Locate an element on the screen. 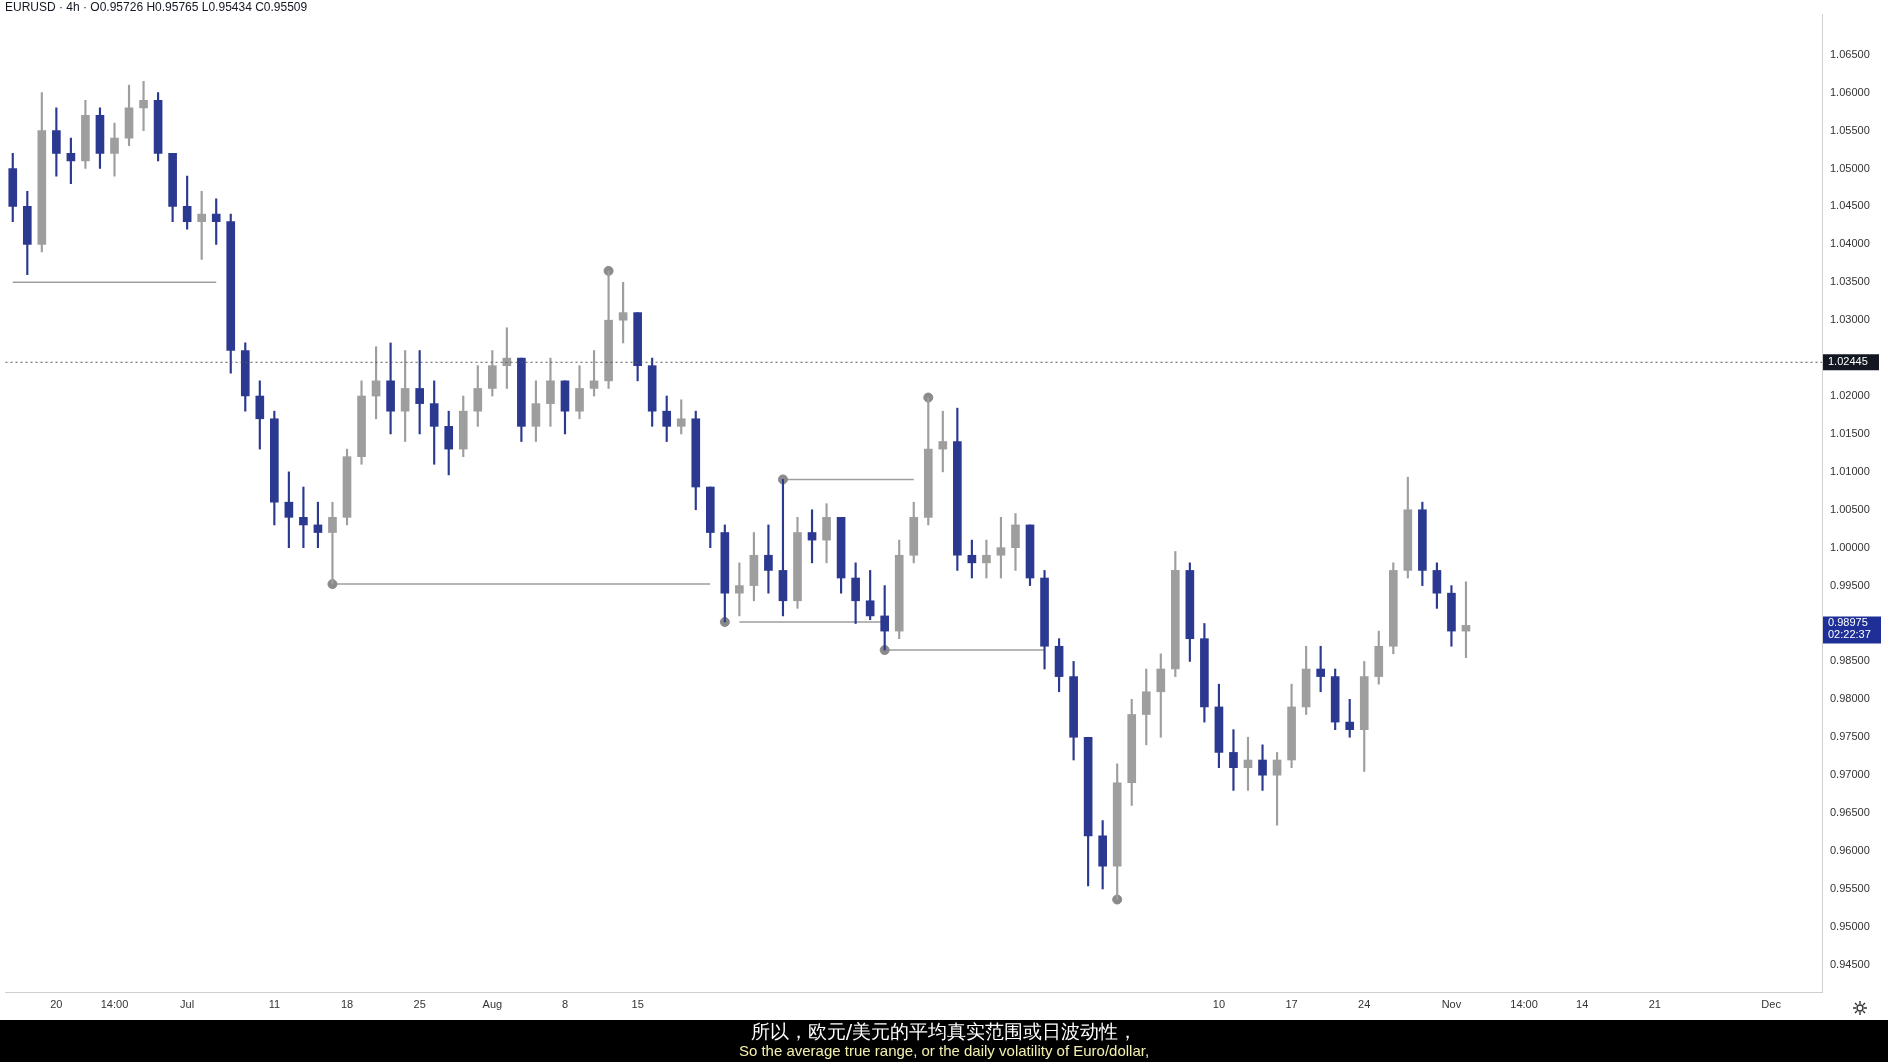  x-tick-label: 21 is located at coordinates (1655, 1004).